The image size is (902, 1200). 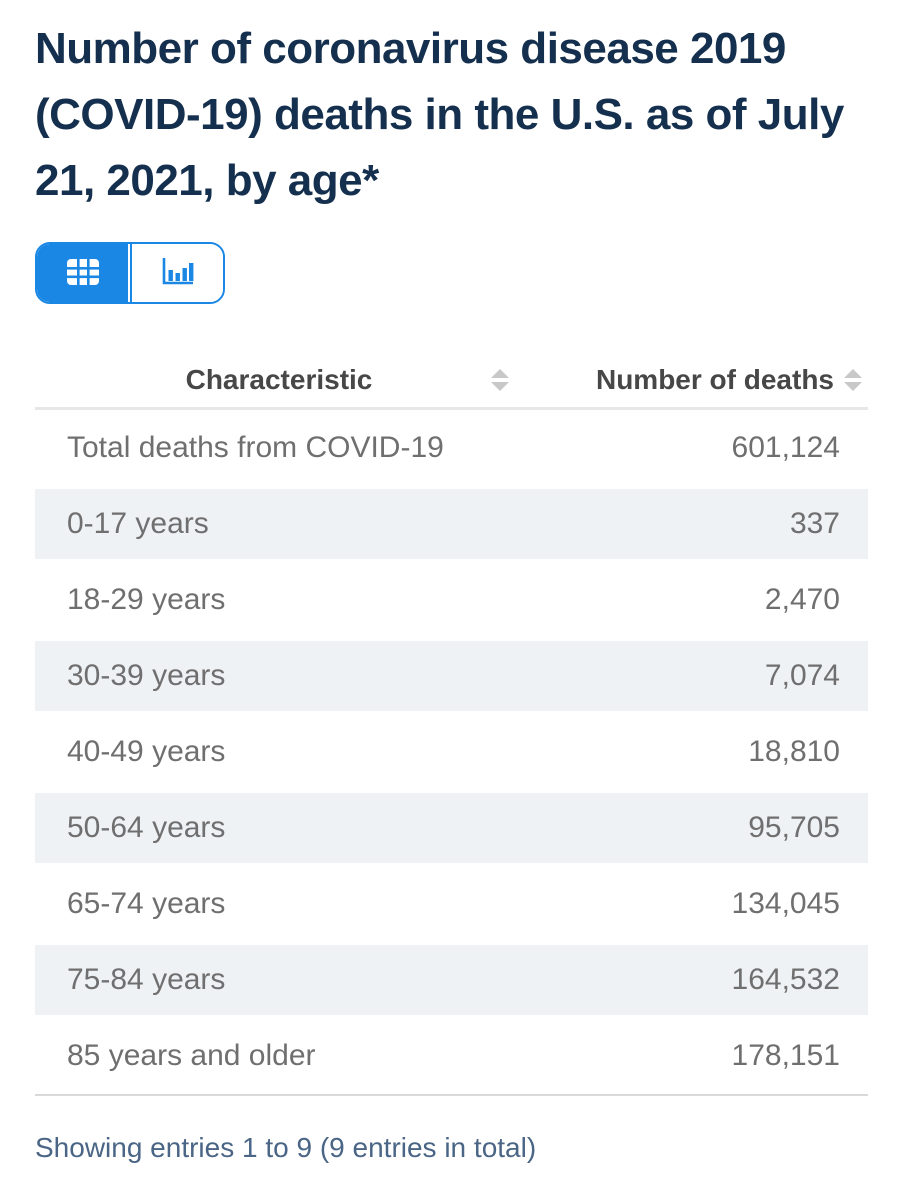 I want to click on table-header-row: Characteristic Number of deaths, so click(x=451, y=381).